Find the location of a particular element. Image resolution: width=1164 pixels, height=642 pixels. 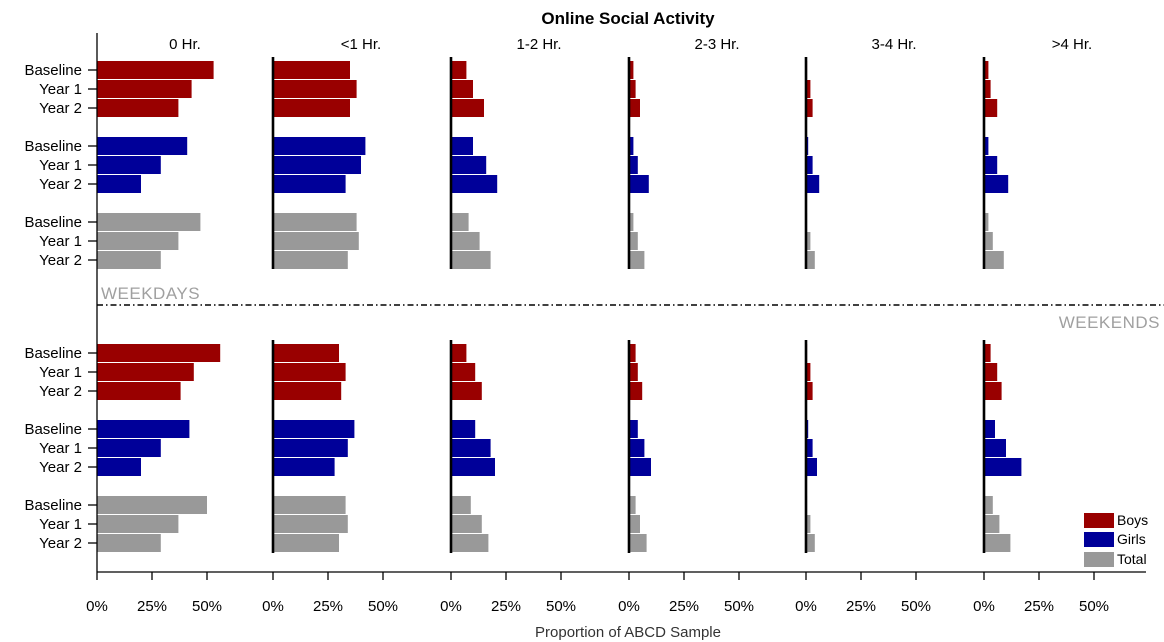

panel-label: >4 Hr. is located at coordinates (1072, 44).